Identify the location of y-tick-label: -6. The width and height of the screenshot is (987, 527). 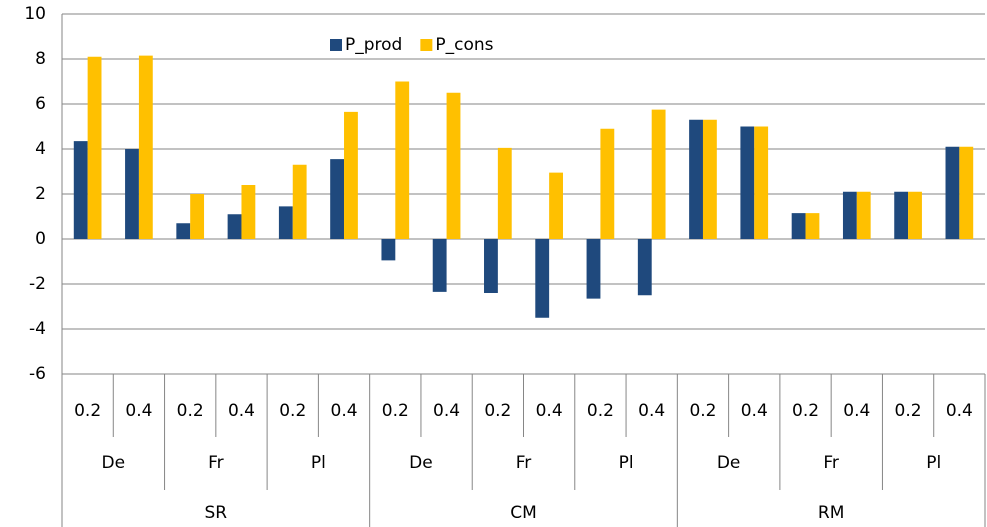
(37, 374).